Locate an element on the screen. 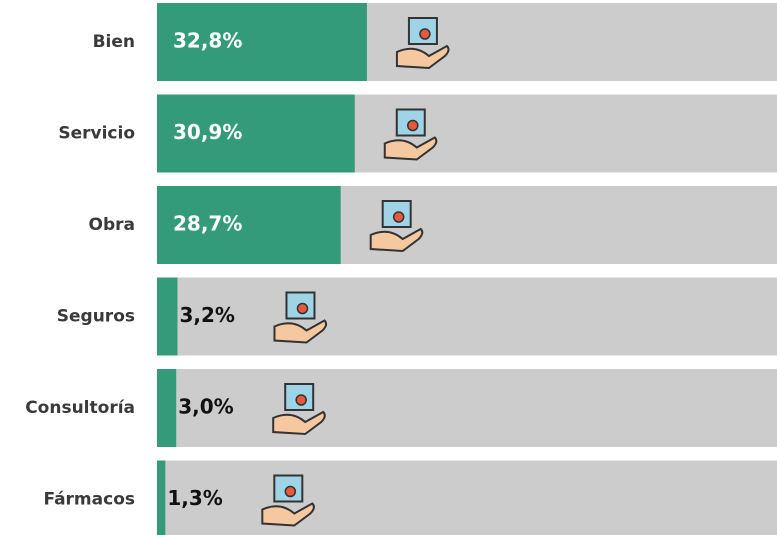  category-label: Fármacos is located at coordinates (89, 500).